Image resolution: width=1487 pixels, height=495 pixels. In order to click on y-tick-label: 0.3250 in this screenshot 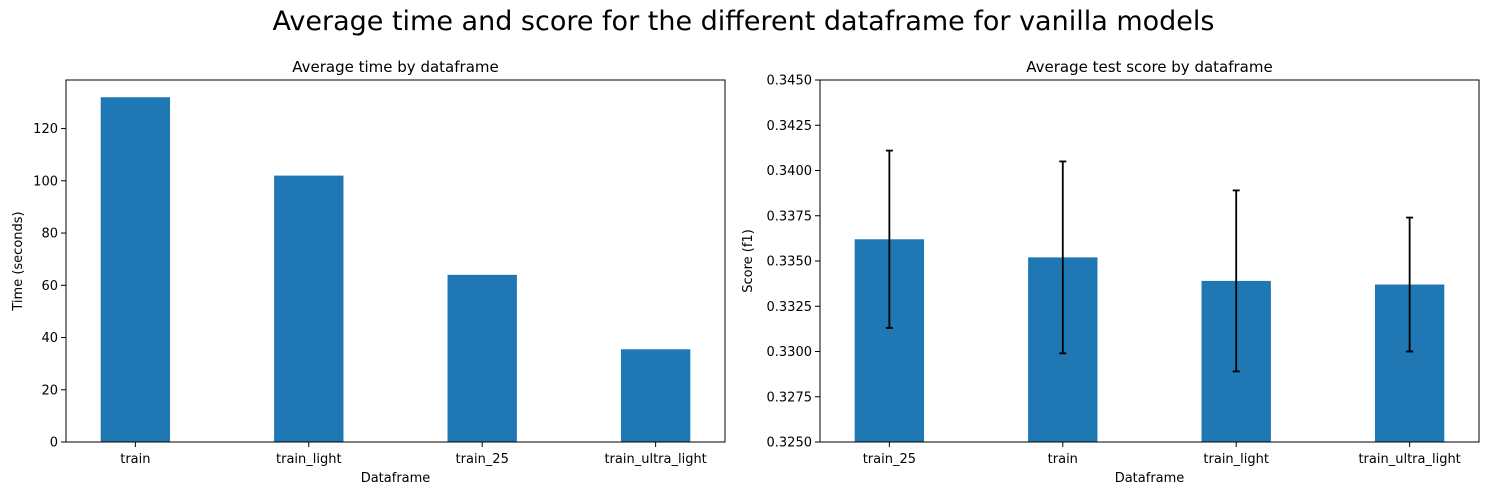, I will do `click(790, 443)`.